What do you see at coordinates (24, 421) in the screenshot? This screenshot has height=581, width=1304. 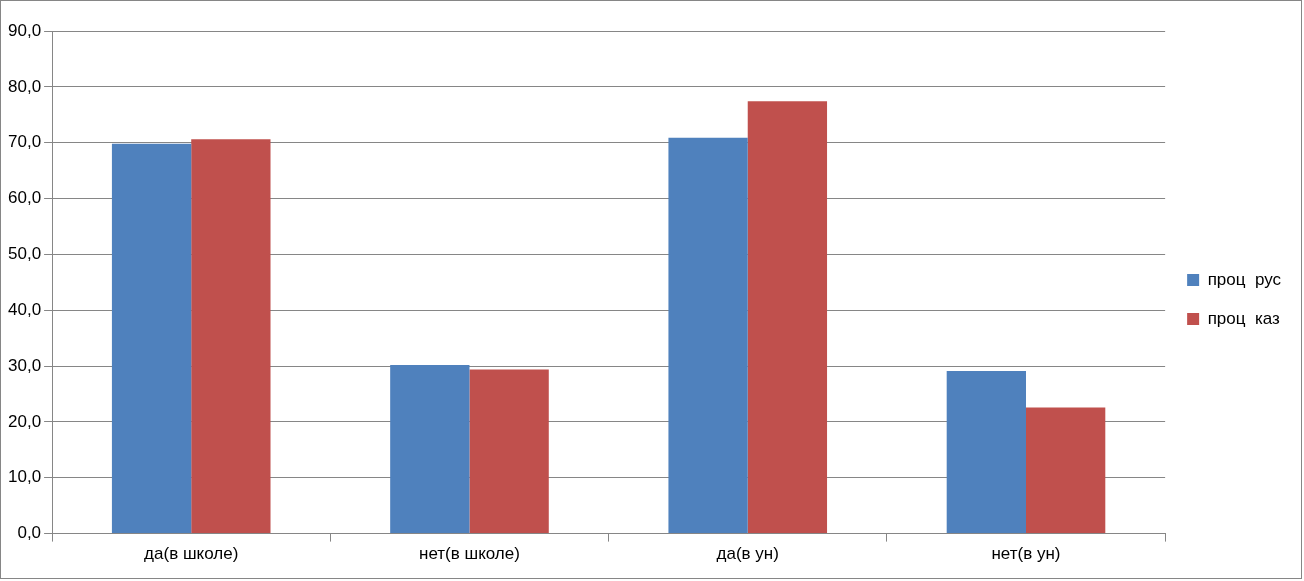 I see `y-tick-label: 20,0` at bounding box center [24, 421].